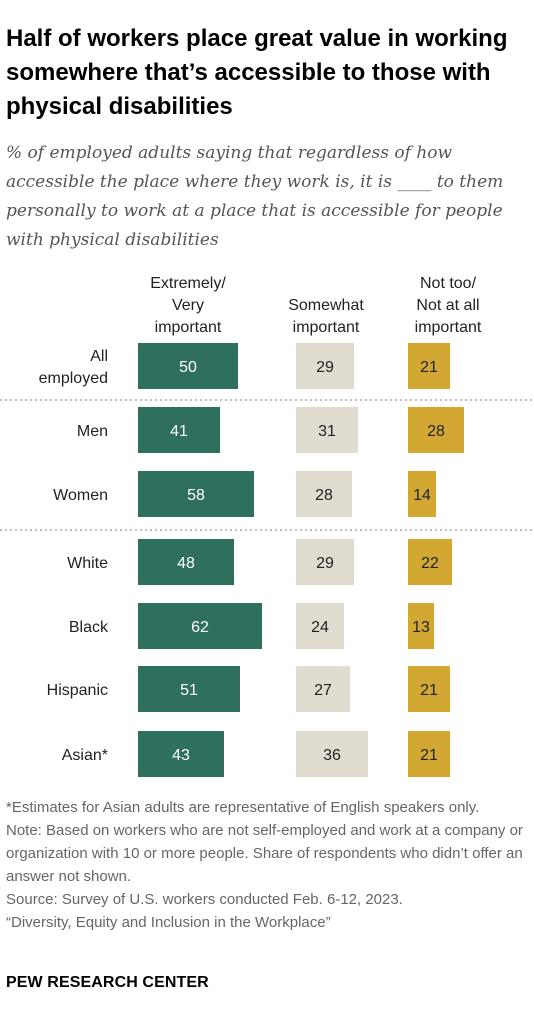 Image resolution: width=534 pixels, height=1023 pixels. I want to click on bar-asian-extremely-very-important, so click(181, 754).